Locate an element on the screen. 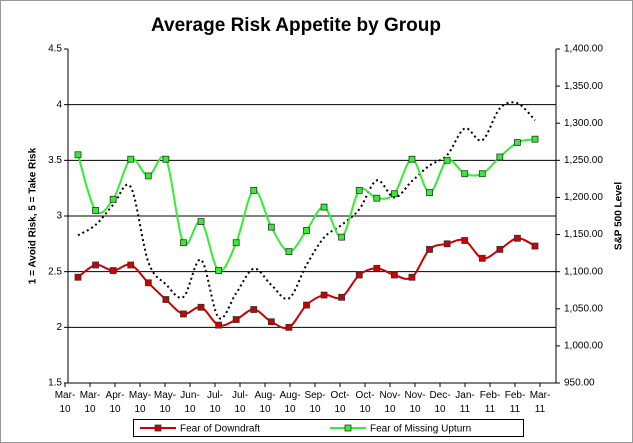  y2-tick-label: 1,300.00 is located at coordinates (583, 123).